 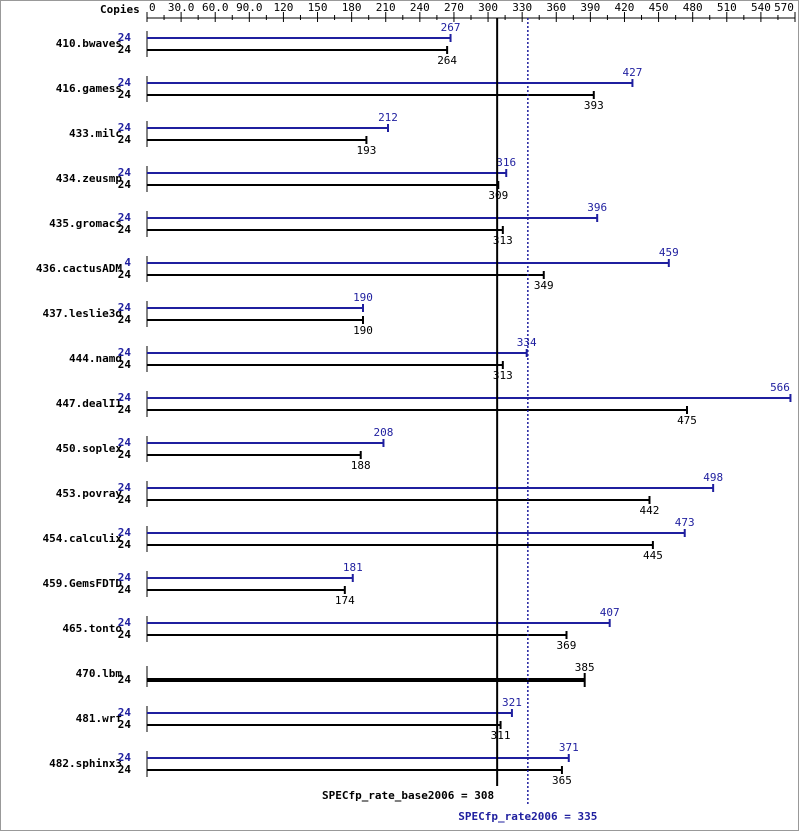 I want to click on reference-label: SPECfp_rate2006 = 335, so click(x=527, y=816).